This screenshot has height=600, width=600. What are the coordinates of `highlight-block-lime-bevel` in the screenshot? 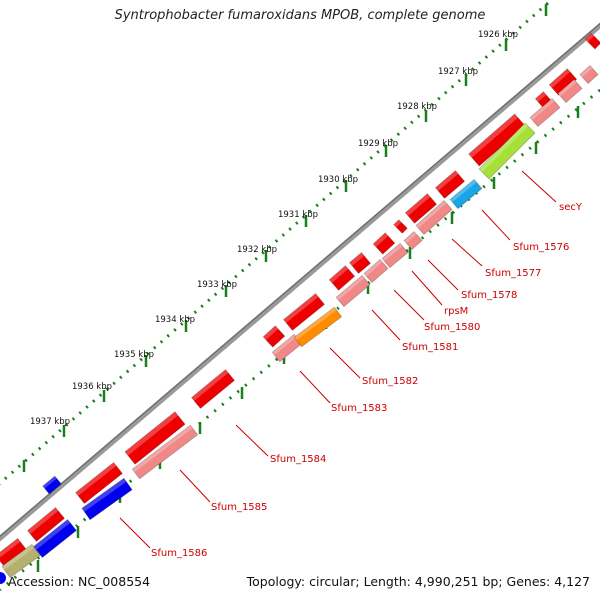 It's located at (504, 148).